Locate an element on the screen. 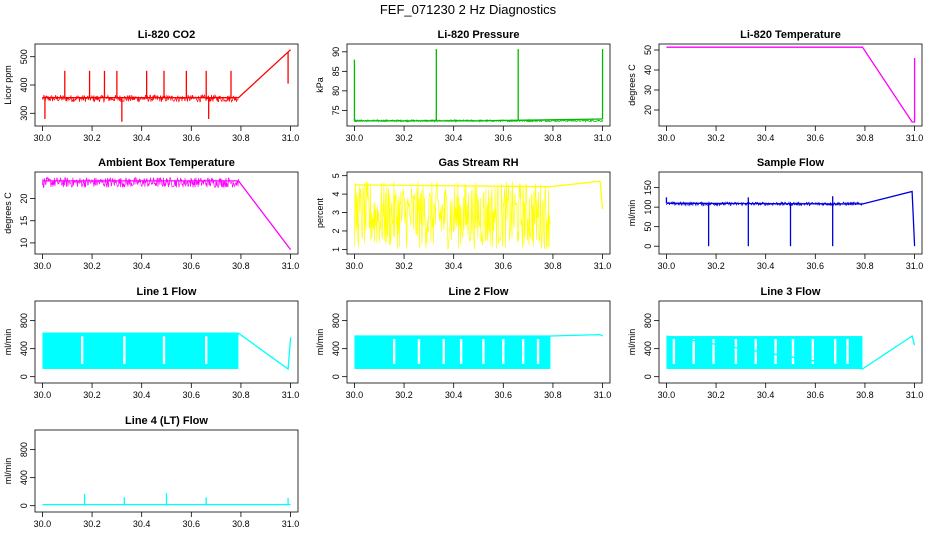 This screenshot has width=936, height=540. y-tick-label: 3 is located at coordinates (336, 212).